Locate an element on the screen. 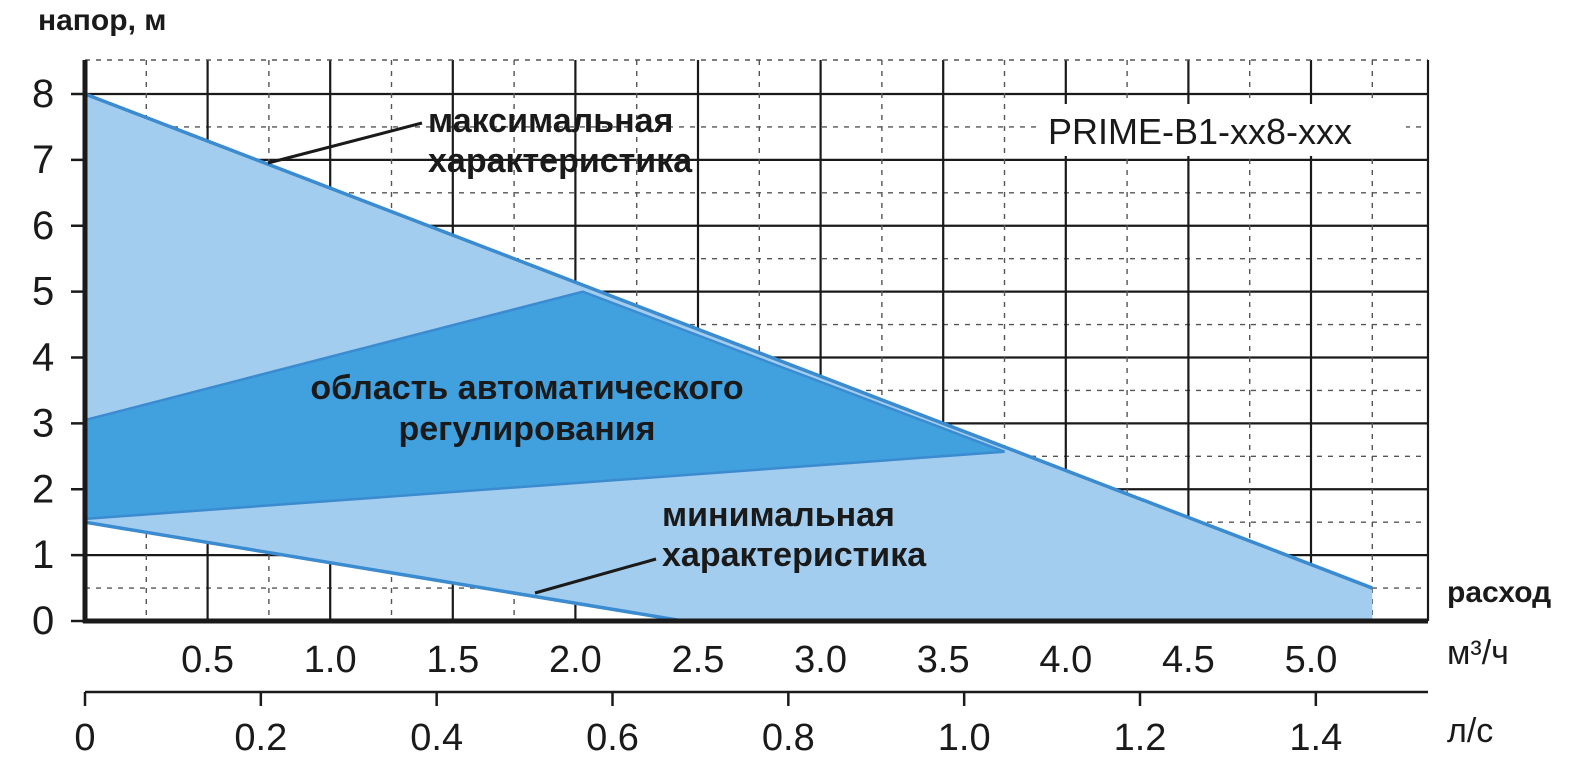 Image resolution: width=1570 pixels, height=760 pixels. x2-tick-label: 0 is located at coordinates (84, 738).